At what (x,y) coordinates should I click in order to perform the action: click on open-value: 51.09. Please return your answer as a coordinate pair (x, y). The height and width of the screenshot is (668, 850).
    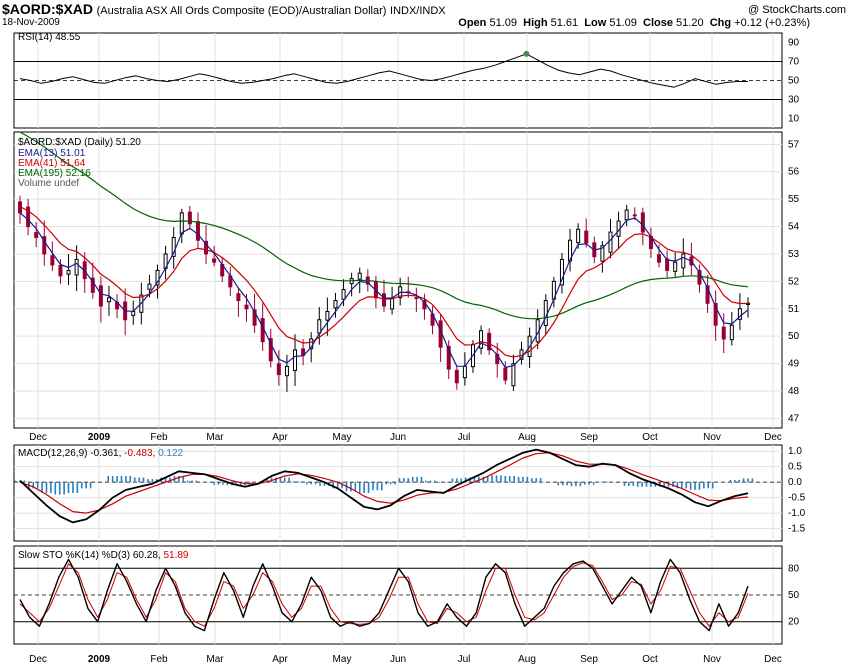
    Looking at the image, I should click on (503, 23).